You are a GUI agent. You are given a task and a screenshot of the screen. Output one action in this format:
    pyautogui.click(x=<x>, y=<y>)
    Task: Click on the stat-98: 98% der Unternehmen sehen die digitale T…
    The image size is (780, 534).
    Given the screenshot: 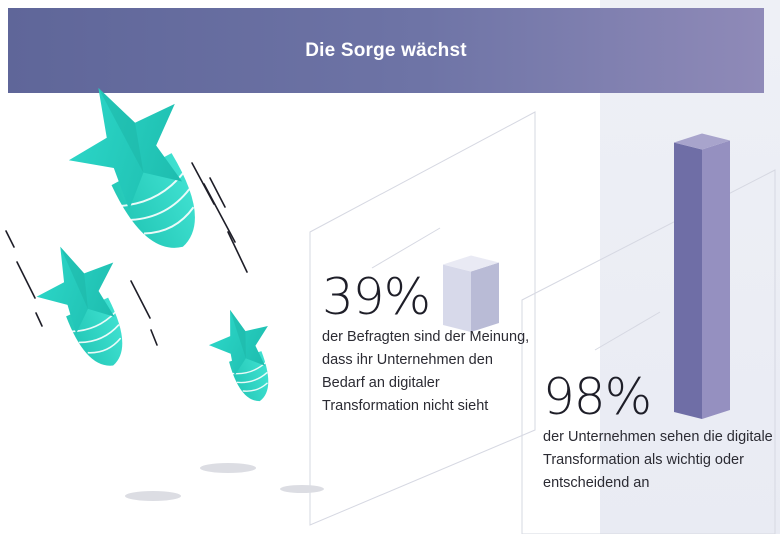 What is the action you would take?
    pyautogui.click(x=660, y=433)
    